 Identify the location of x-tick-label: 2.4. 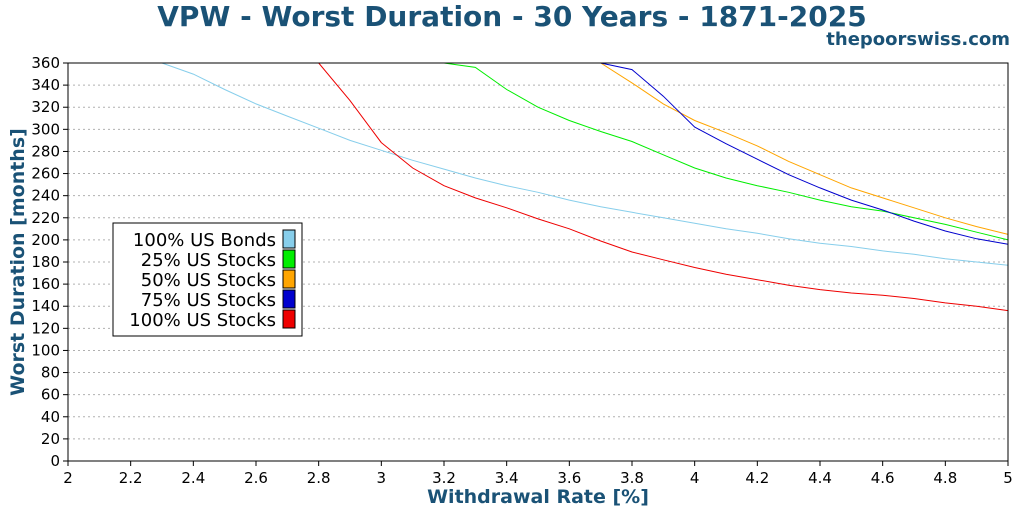
(193, 478).